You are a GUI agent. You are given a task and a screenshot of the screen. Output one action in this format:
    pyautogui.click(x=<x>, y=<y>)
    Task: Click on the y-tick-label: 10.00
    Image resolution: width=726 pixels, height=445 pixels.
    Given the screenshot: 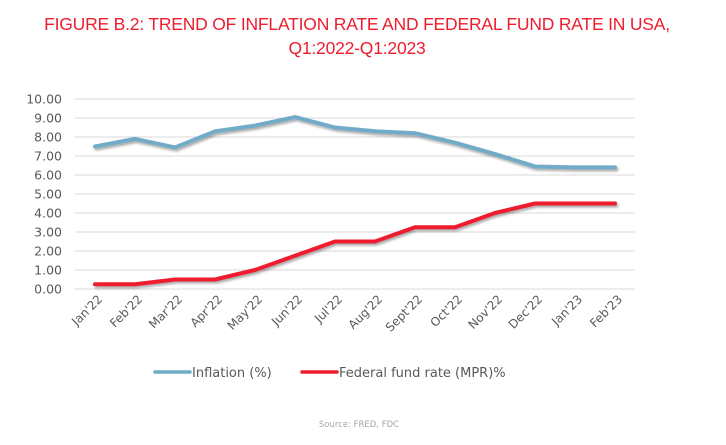 What is the action you would take?
    pyautogui.click(x=44, y=99)
    